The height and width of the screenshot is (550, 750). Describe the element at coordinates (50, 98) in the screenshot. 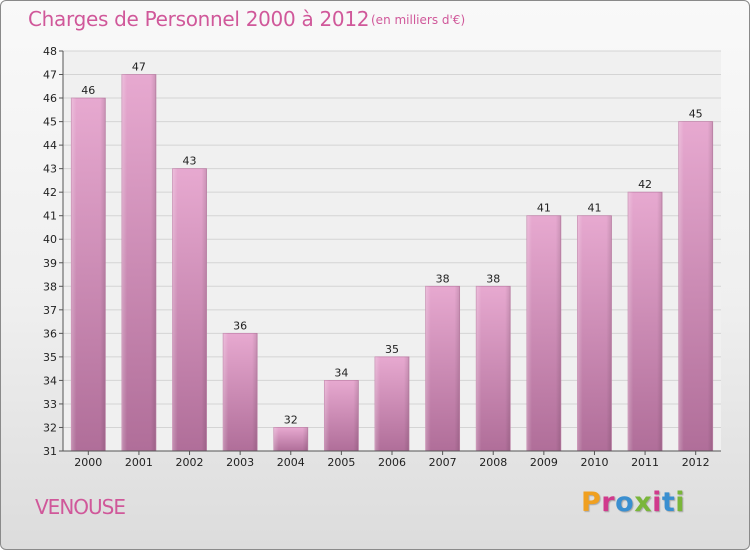

I see `y-tick-label: 46` at that location.